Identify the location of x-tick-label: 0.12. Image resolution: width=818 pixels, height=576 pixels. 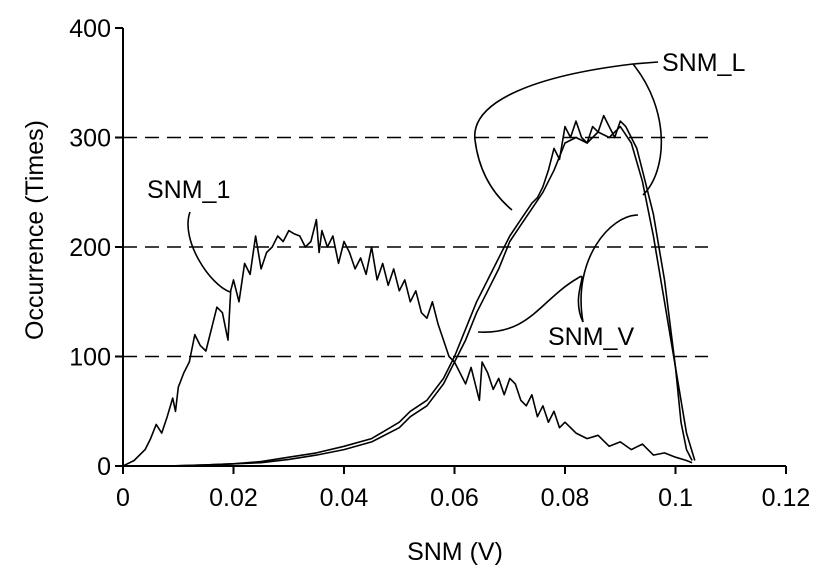
(786, 498).